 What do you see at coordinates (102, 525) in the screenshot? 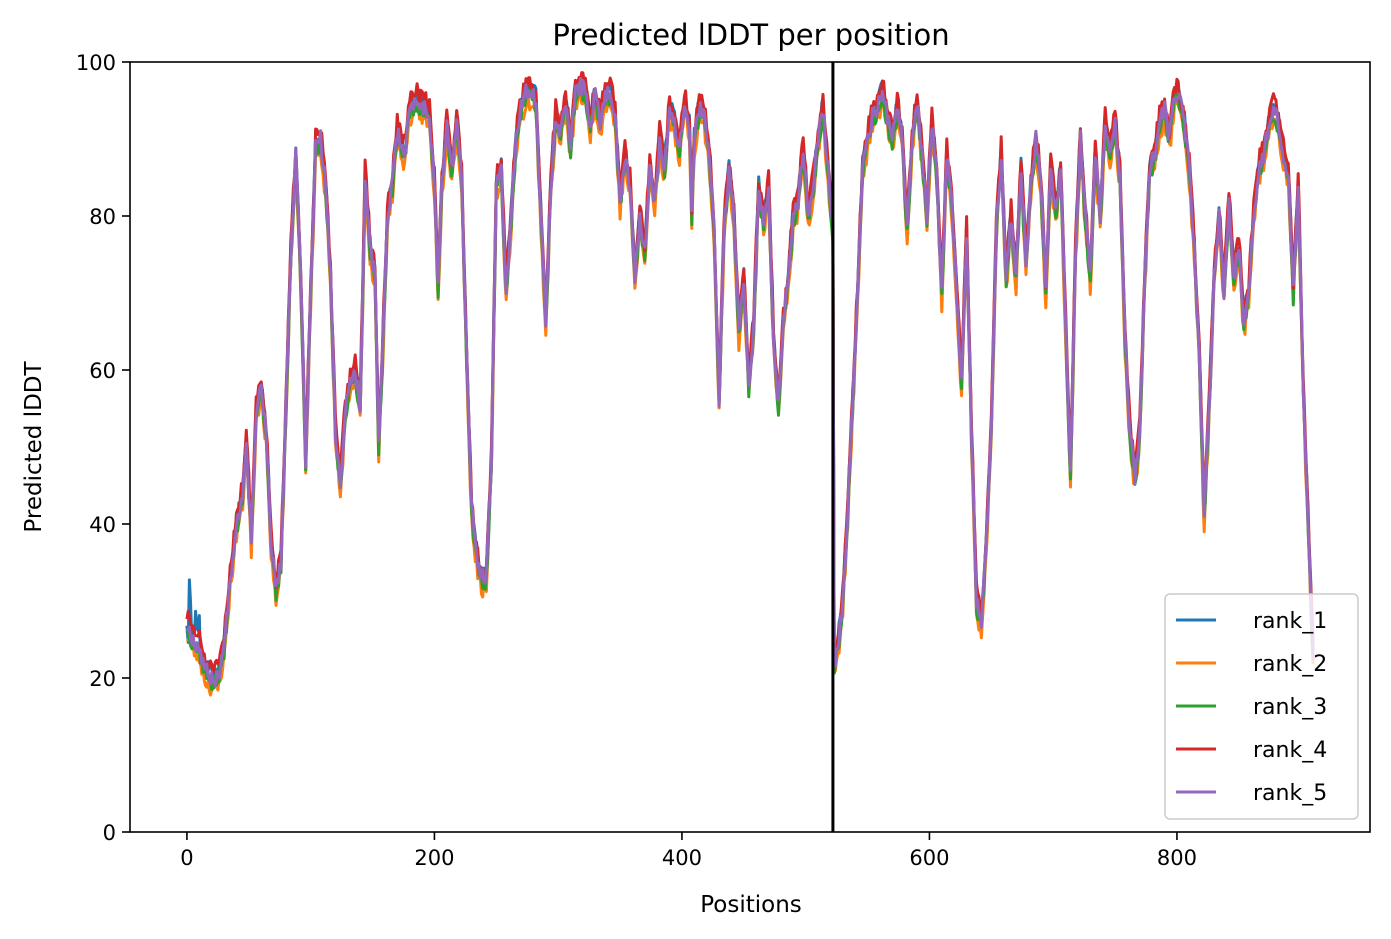
I see `y-tick-label: 40` at bounding box center [102, 525].